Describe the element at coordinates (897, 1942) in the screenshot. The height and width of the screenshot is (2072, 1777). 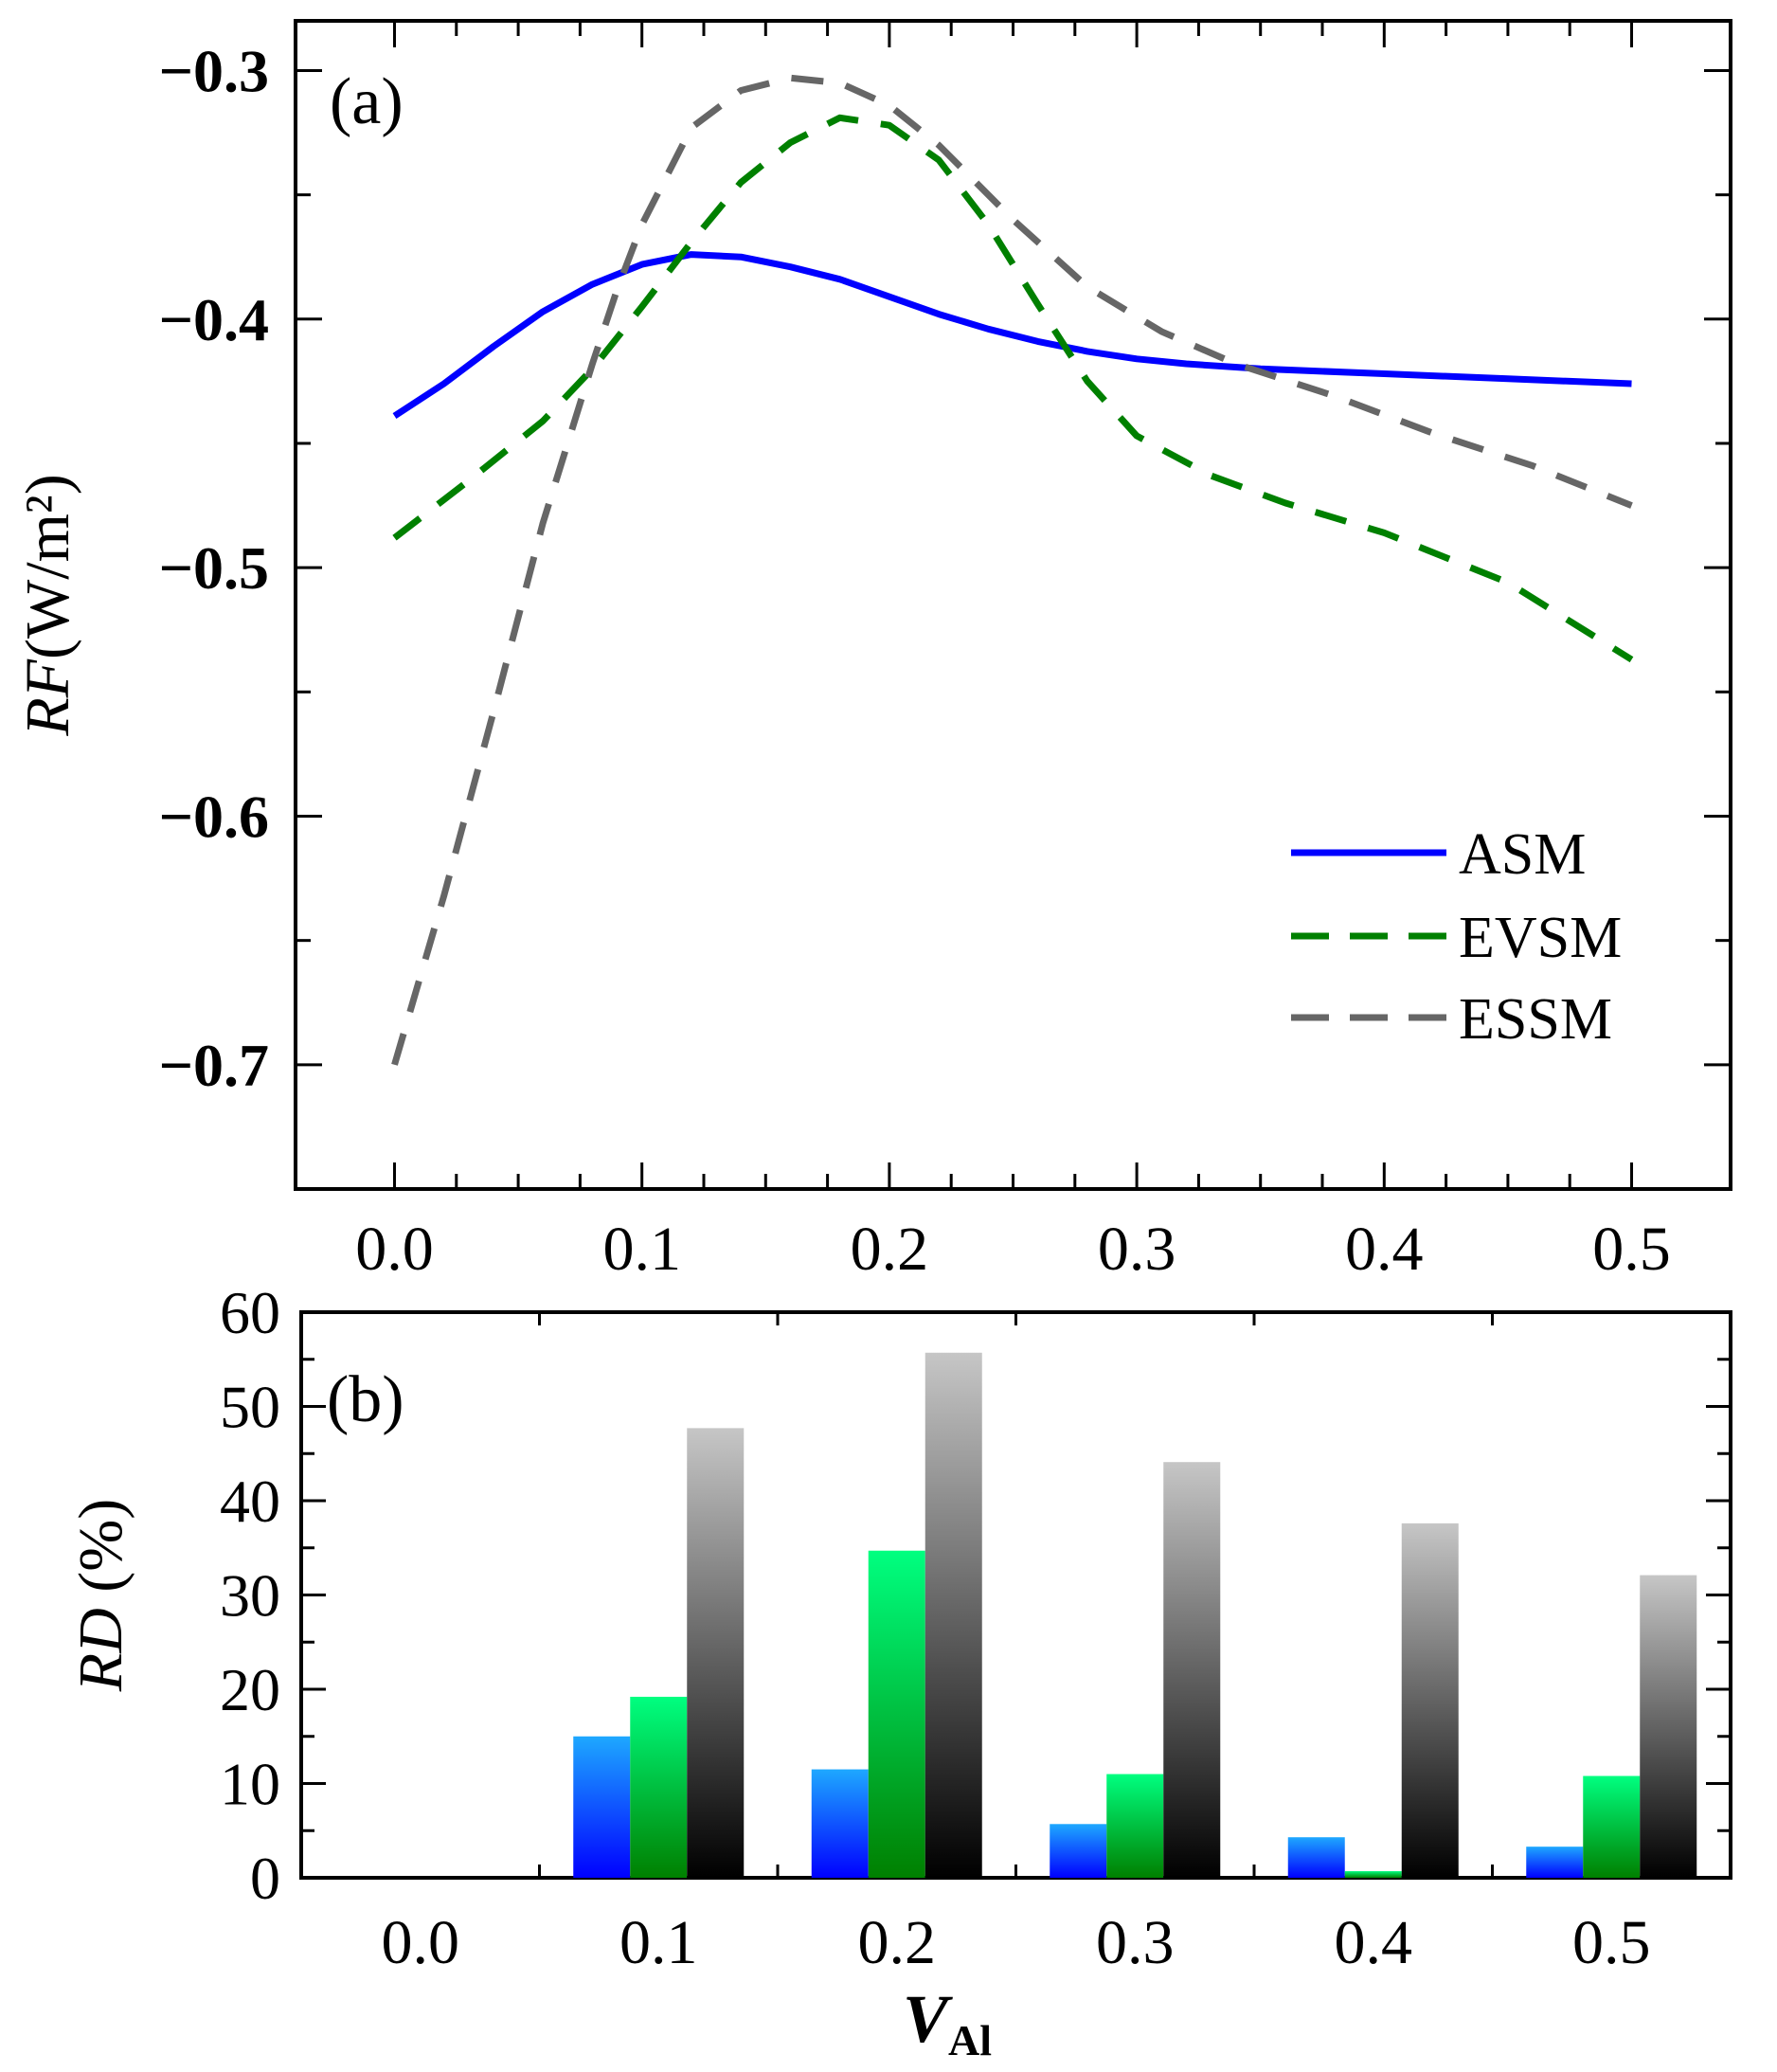
I see `x-tick-label-b: 0.2` at that location.